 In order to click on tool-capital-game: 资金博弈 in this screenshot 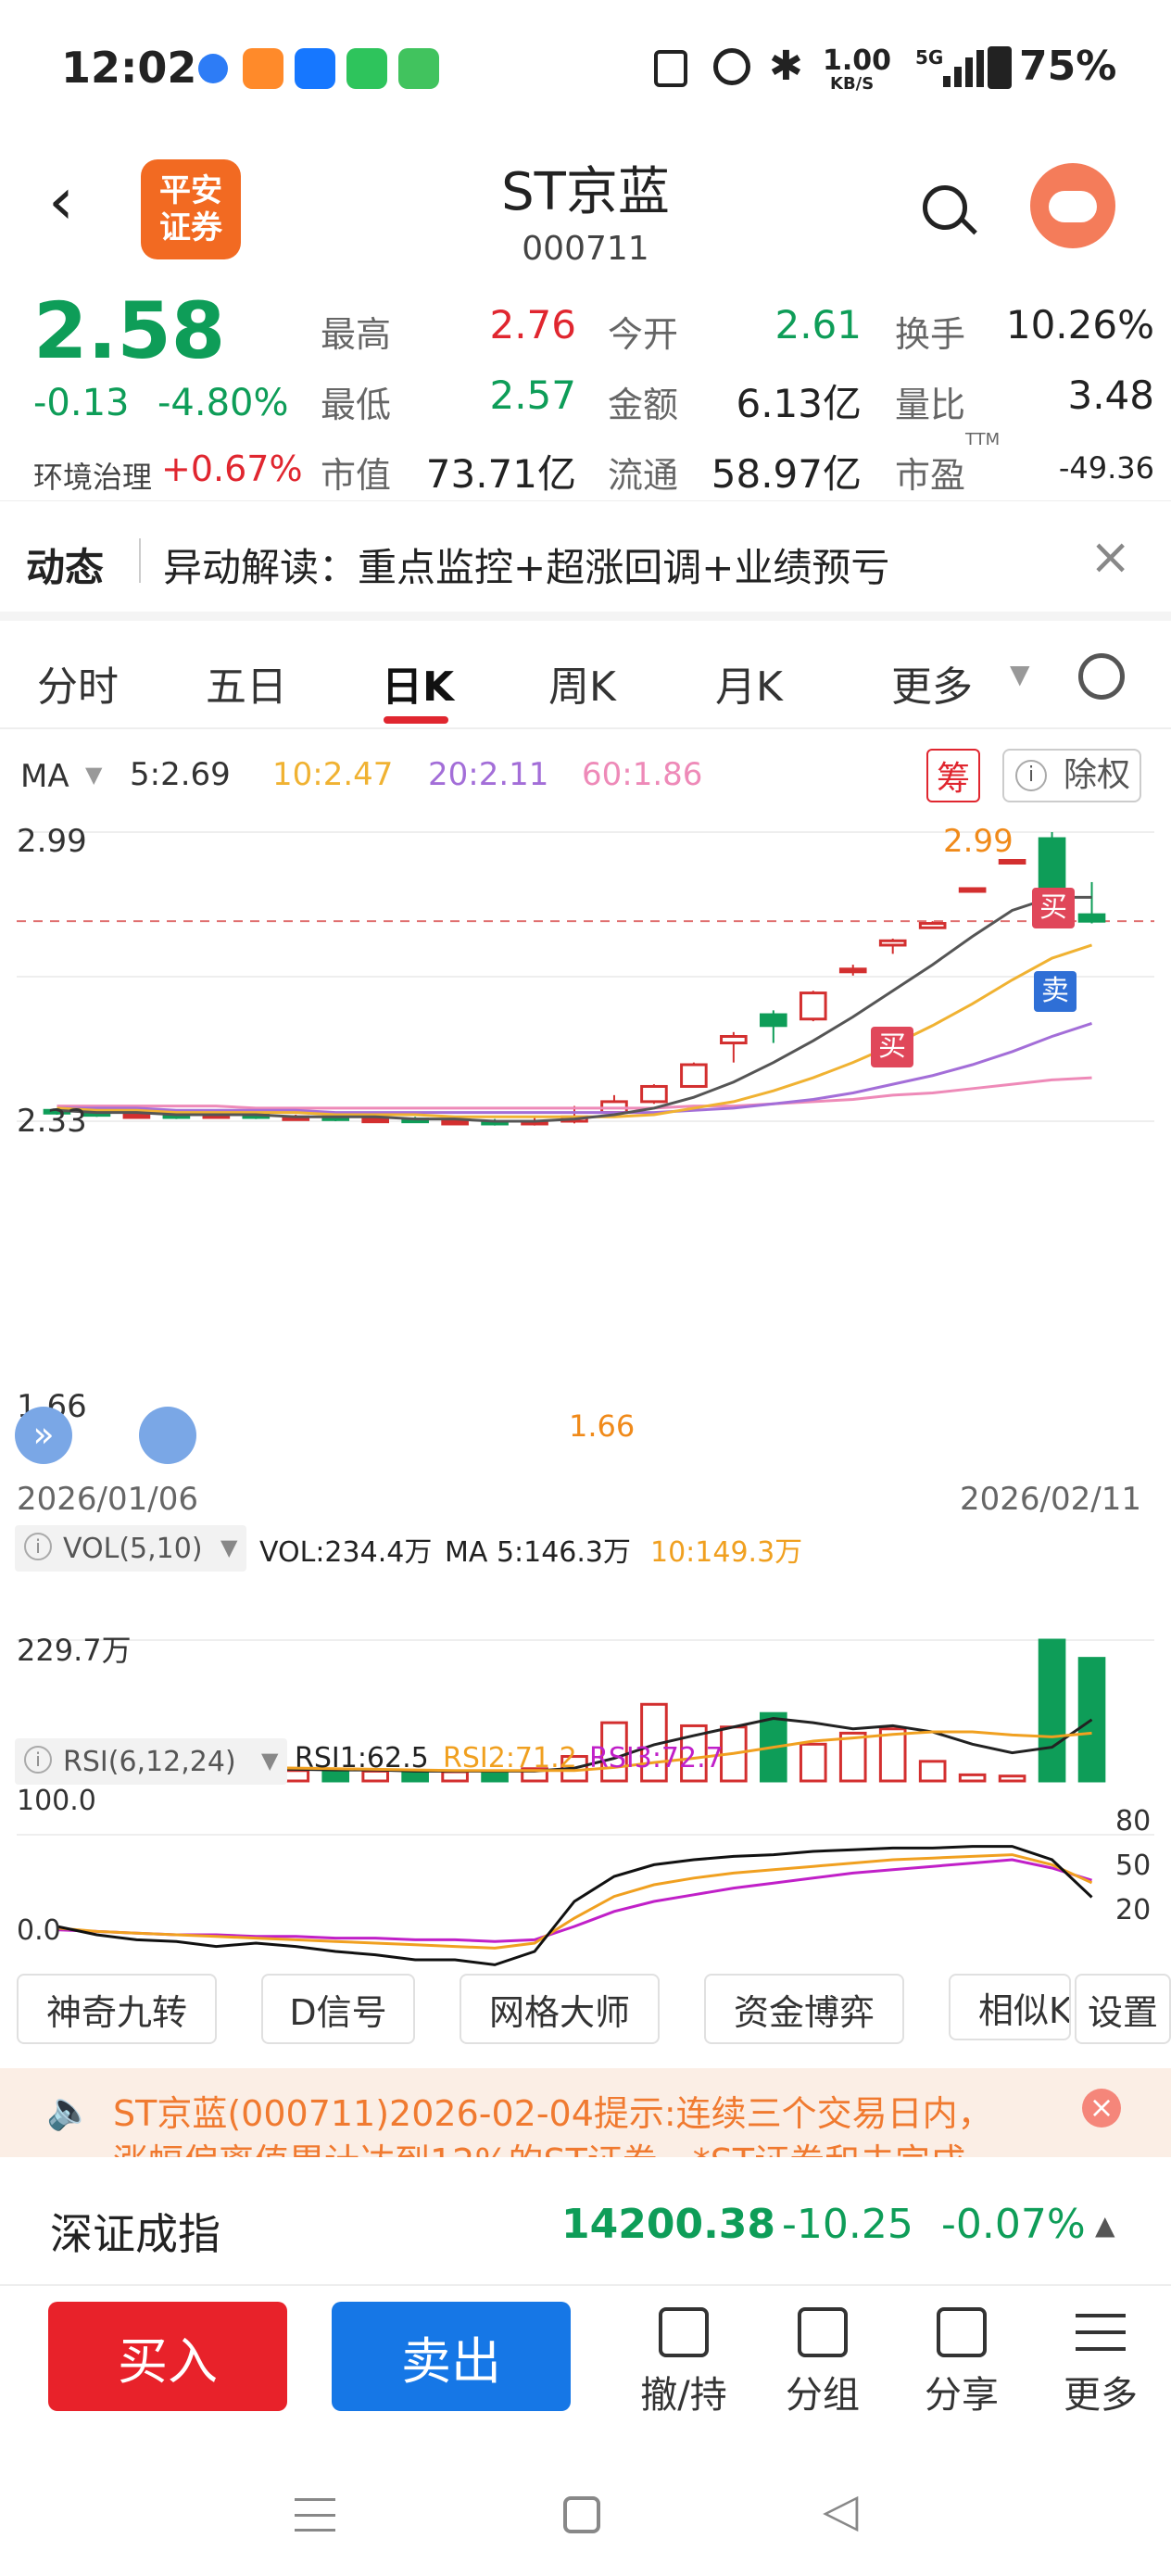, I will do `click(804, 2009)`.